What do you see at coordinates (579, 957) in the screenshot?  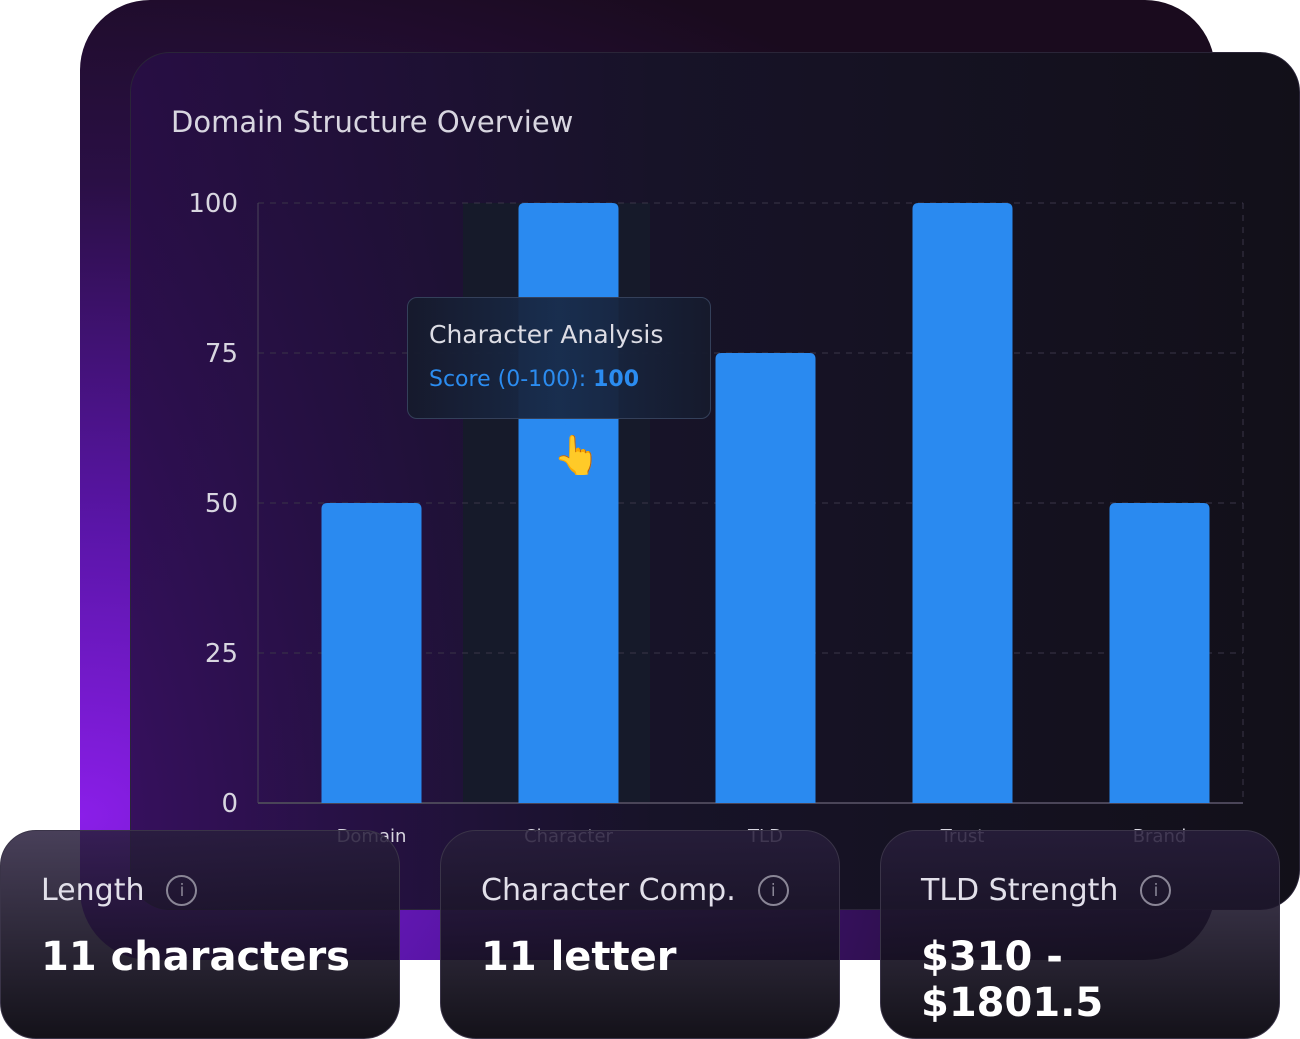 I see `card-value: 11 letter` at bounding box center [579, 957].